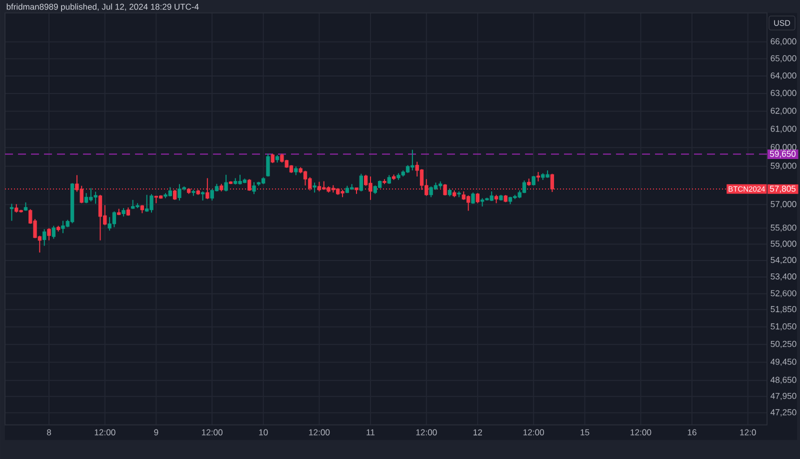 The image size is (800, 459). I want to click on y-tick-label: 55,000, so click(783, 244).